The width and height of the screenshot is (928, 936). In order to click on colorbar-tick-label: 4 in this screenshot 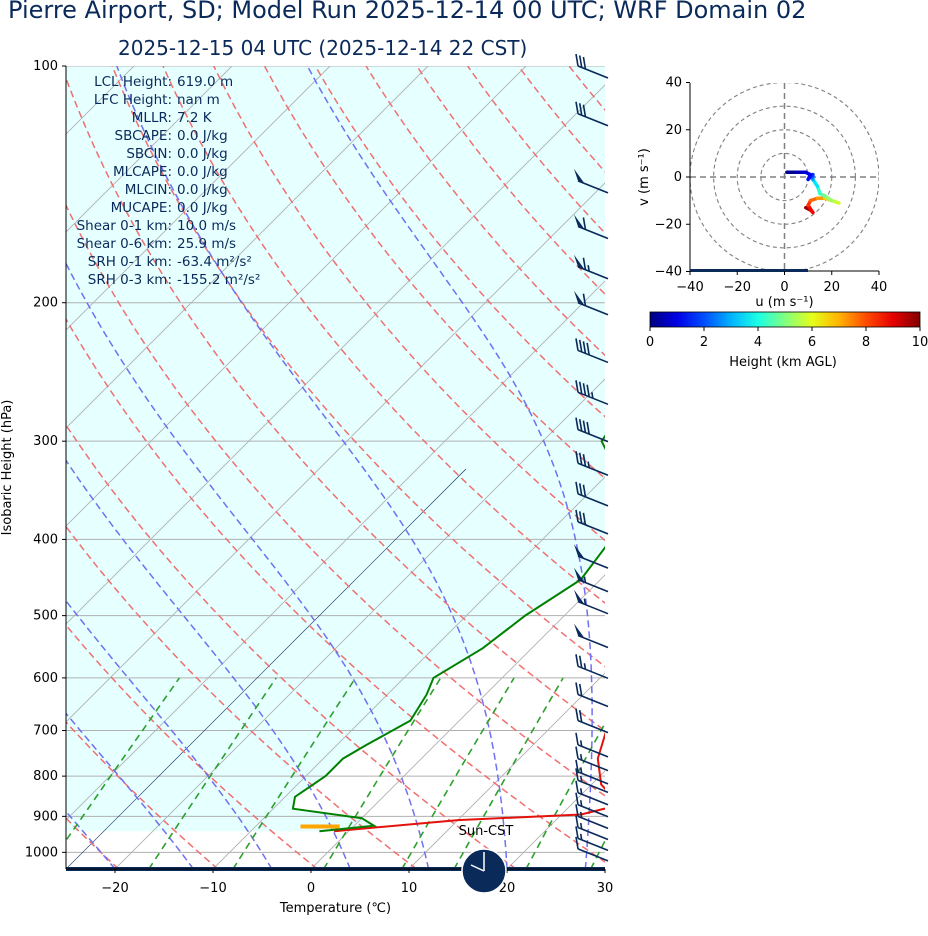, I will do `click(758, 342)`.